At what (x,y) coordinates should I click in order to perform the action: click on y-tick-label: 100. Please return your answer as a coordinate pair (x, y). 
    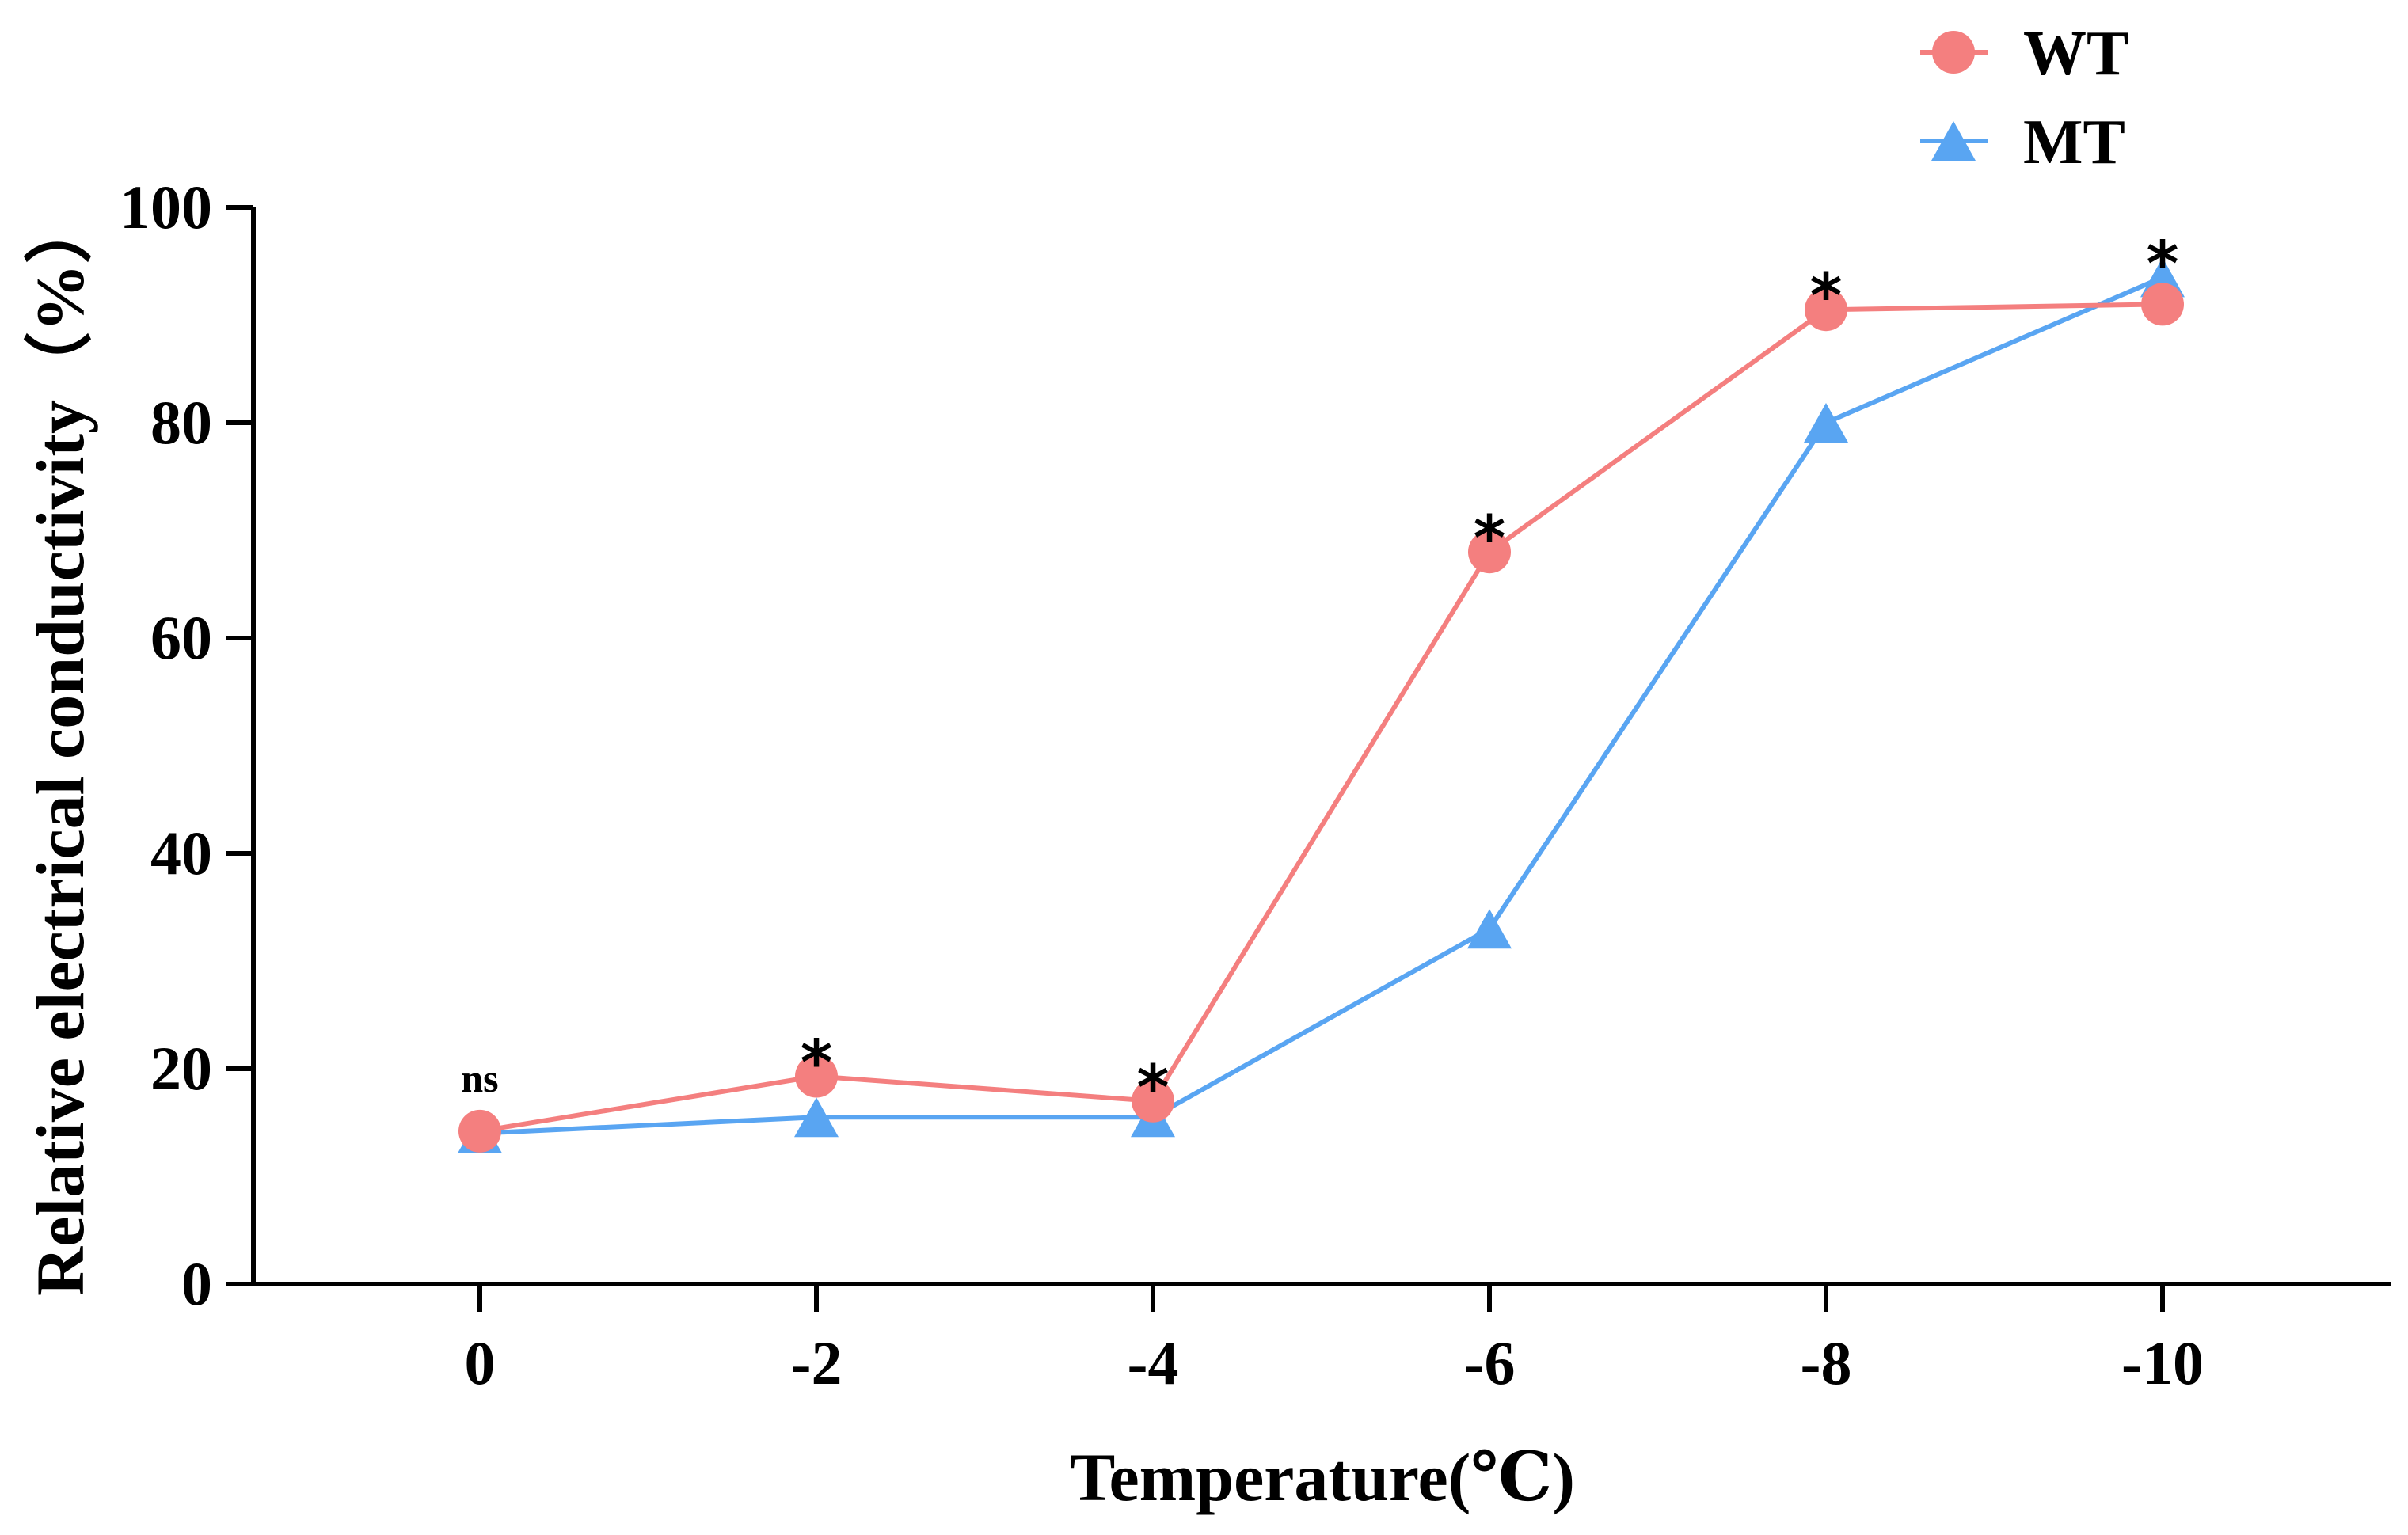
    Looking at the image, I should click on (166, 207).